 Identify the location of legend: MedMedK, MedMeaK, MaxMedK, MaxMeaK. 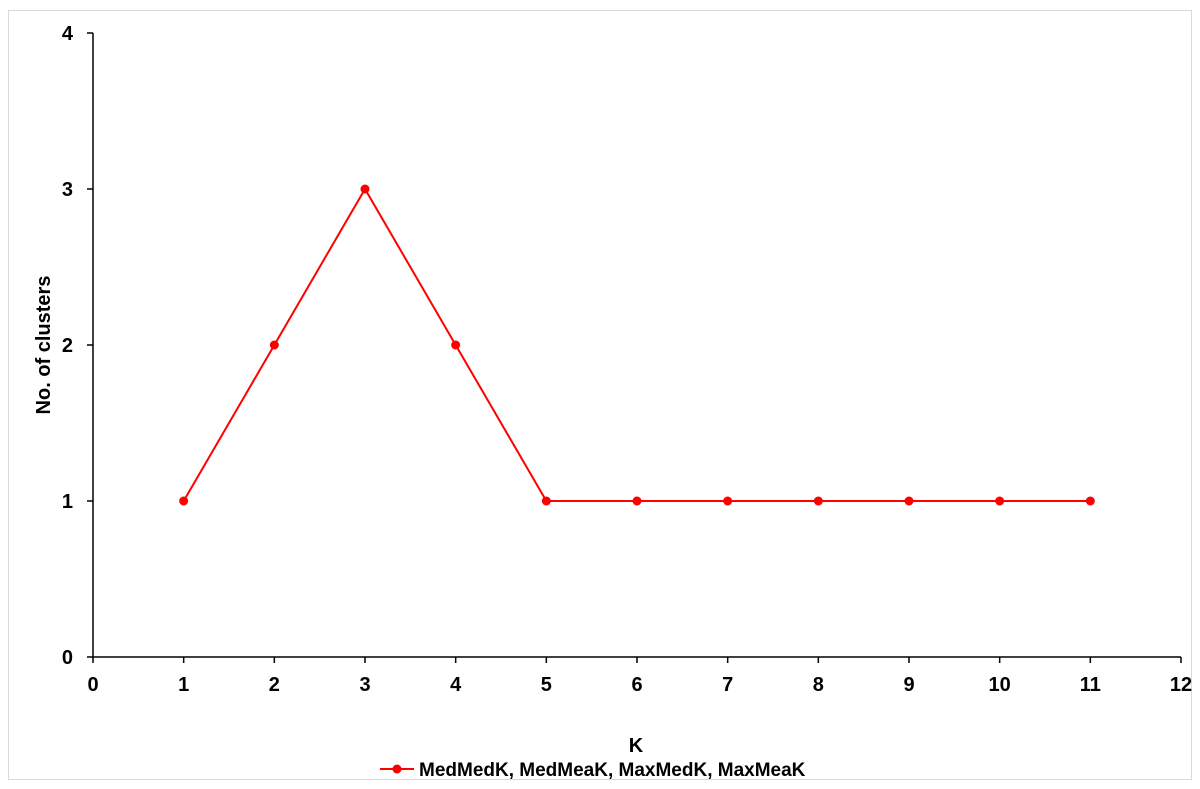
(593, 770).